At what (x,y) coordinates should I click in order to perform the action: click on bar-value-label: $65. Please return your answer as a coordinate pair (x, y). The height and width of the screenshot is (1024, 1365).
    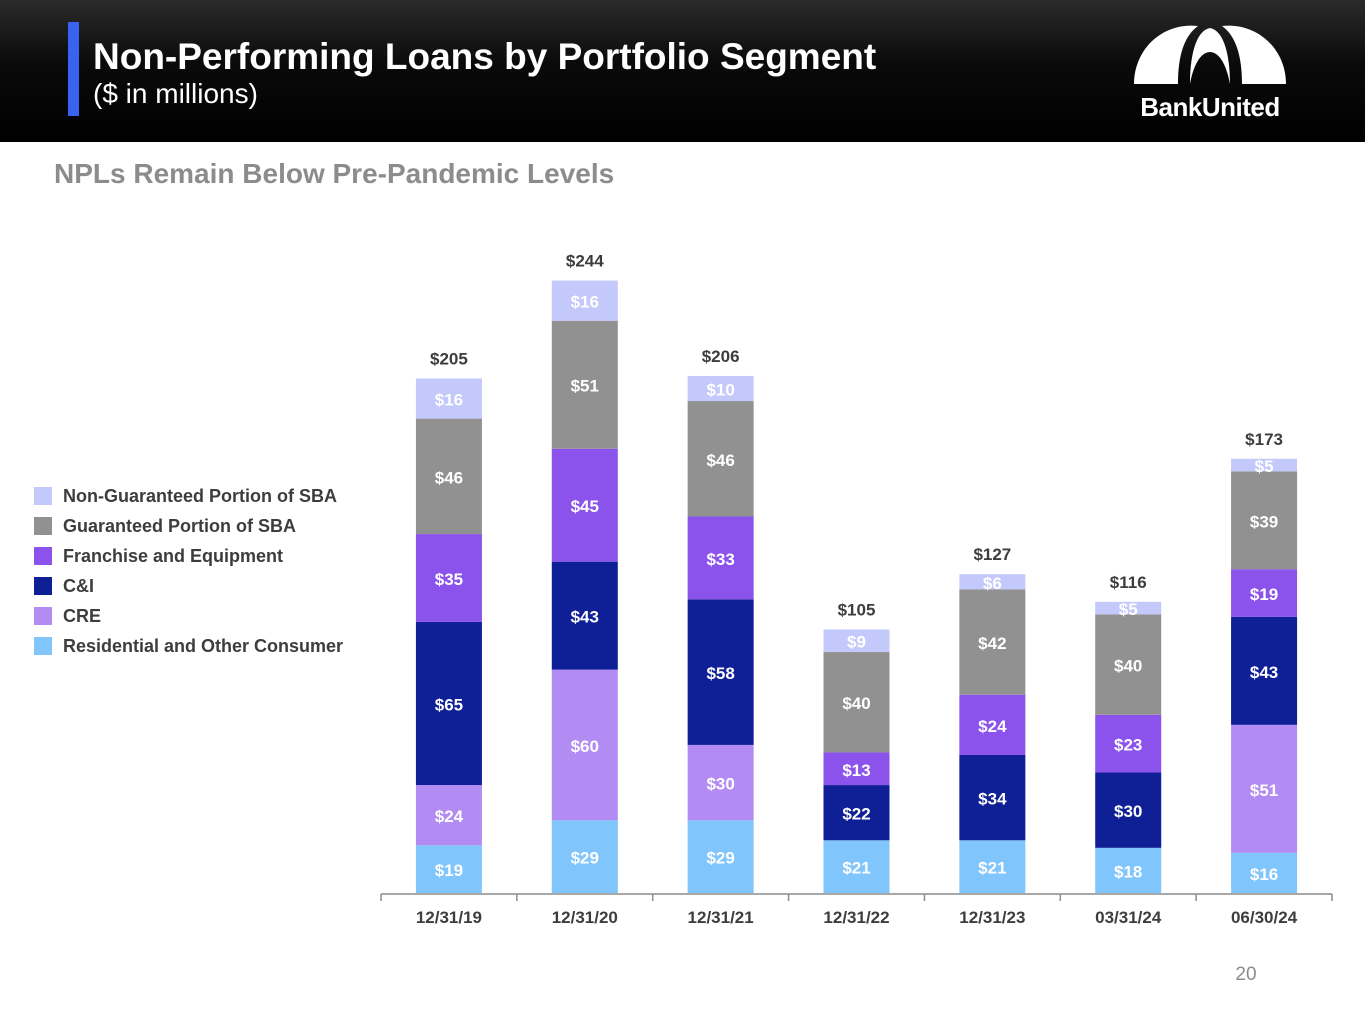
    Looking at the image, I should click on (449, 704).